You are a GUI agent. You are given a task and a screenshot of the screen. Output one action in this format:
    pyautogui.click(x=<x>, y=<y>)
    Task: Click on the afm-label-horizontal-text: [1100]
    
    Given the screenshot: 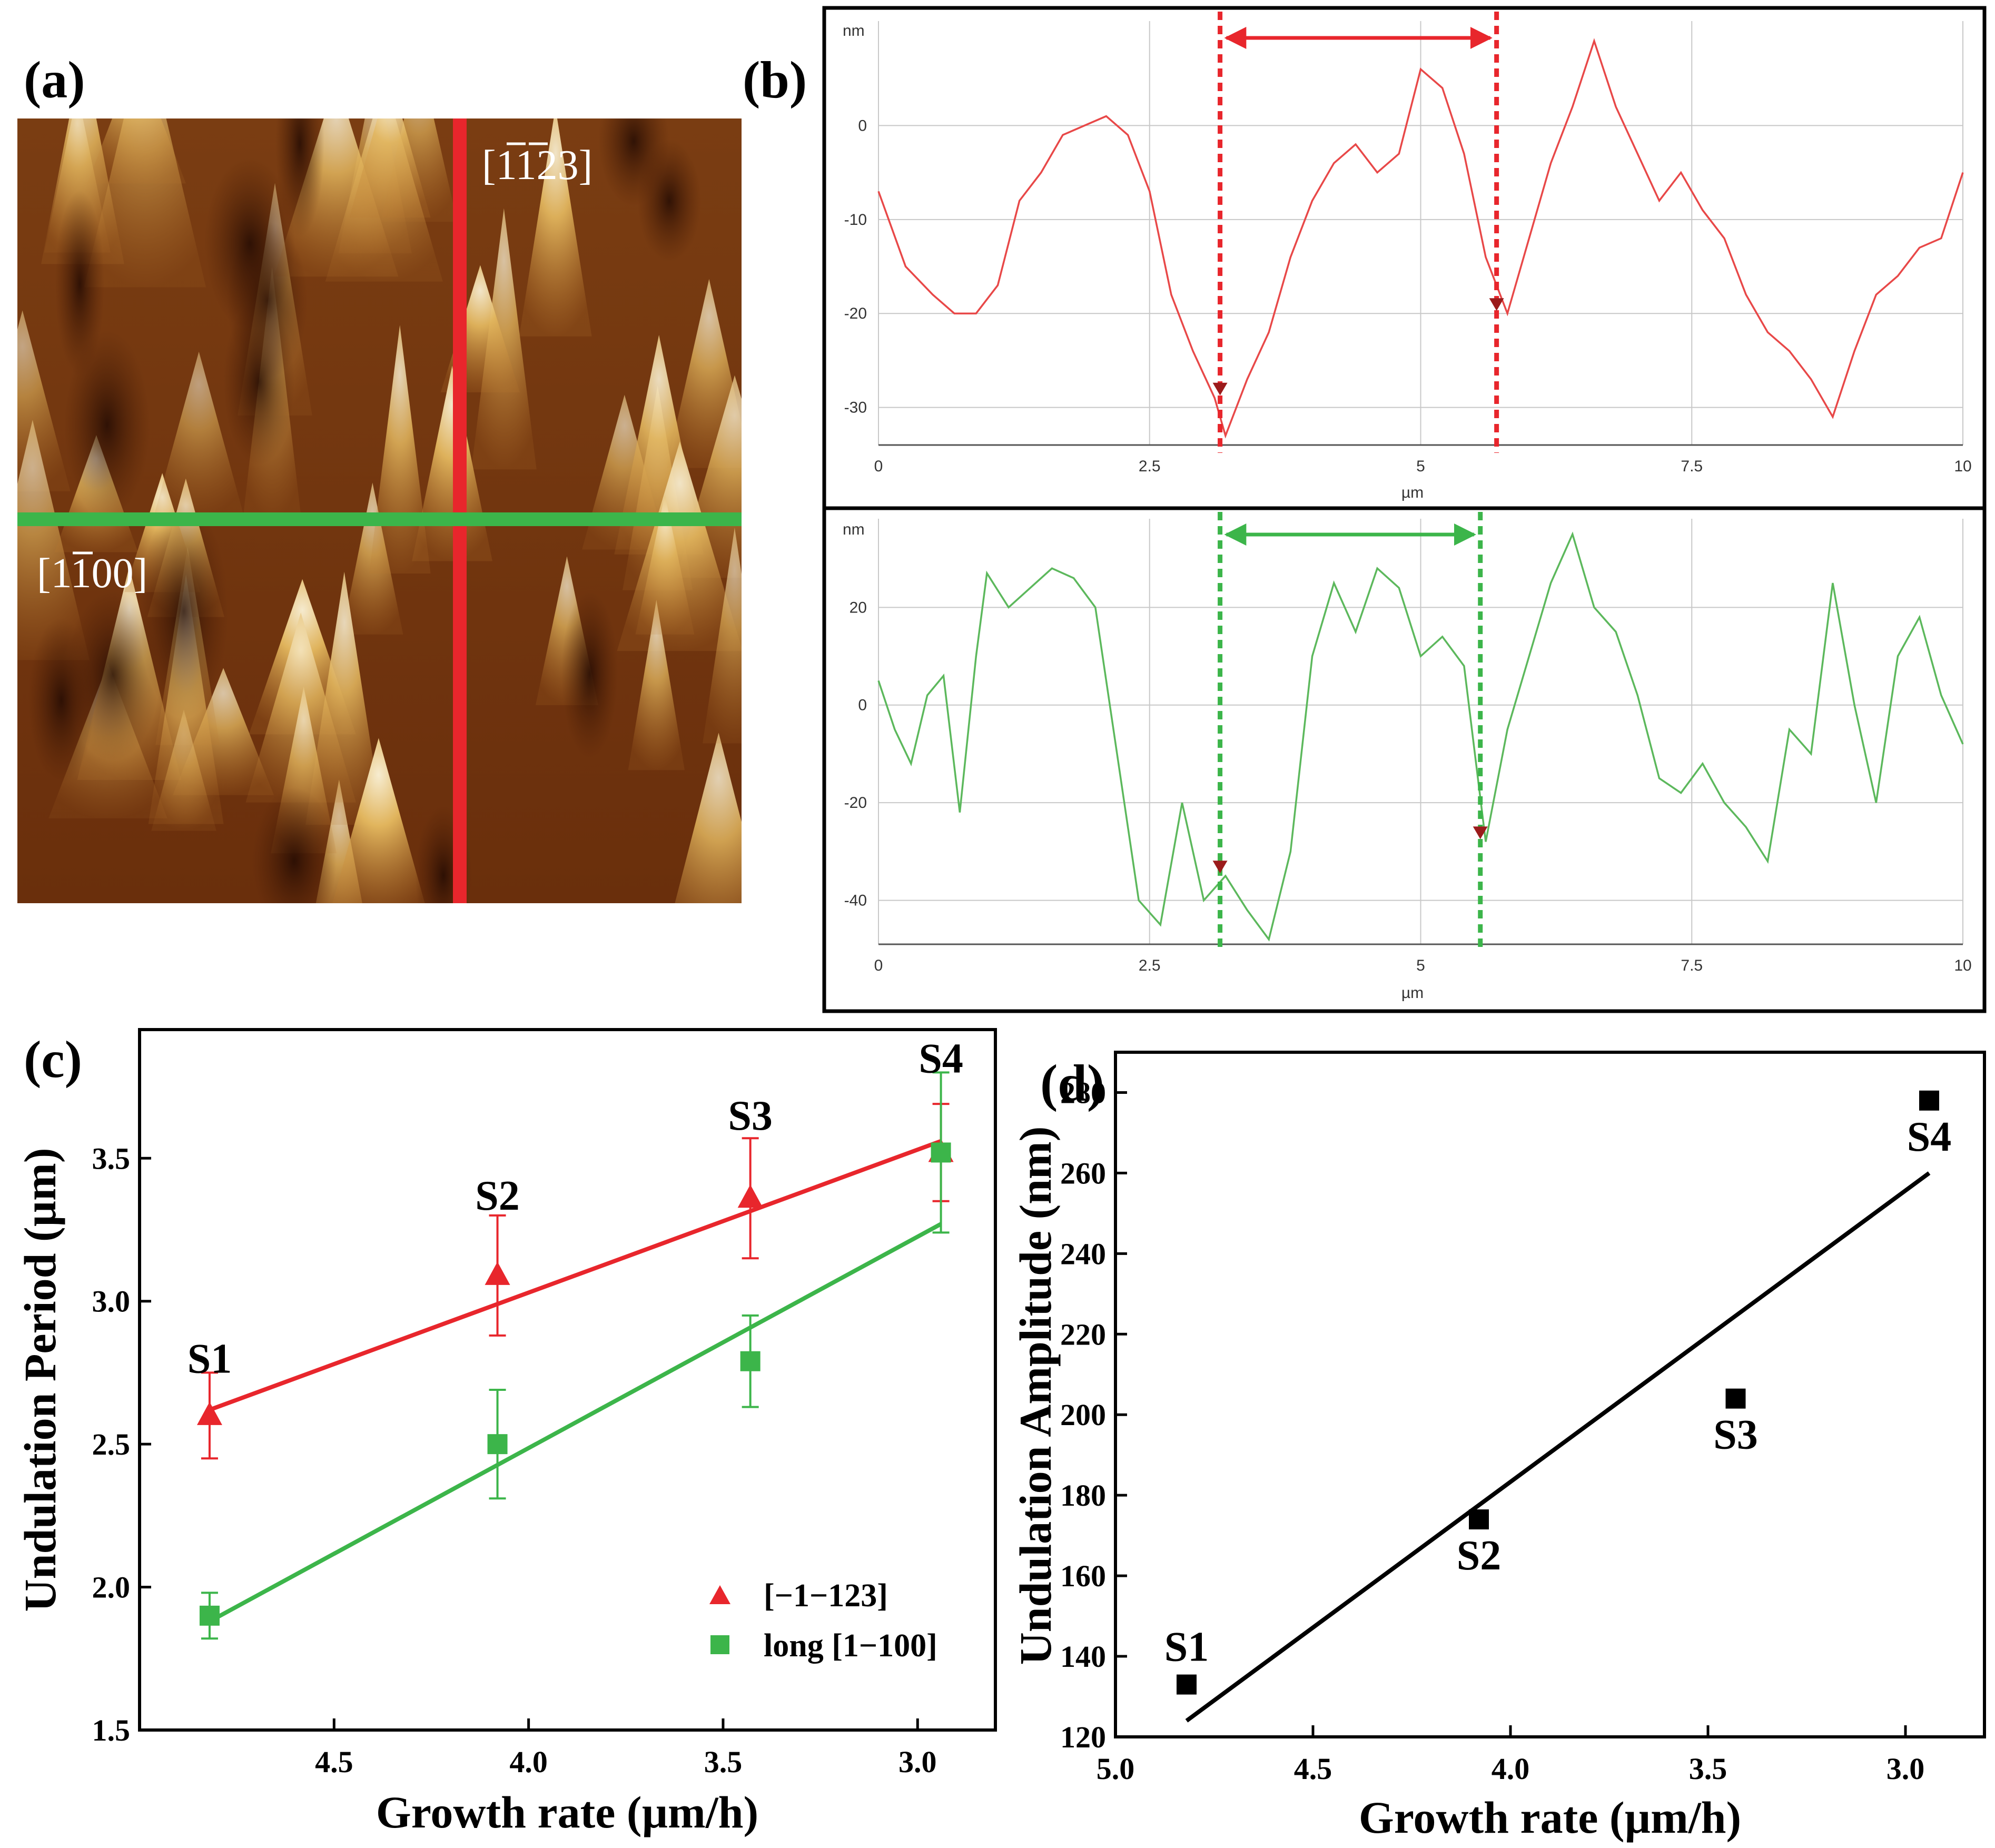 What is the action you would take?
    pyautogui.click(x=92, y=573)
    